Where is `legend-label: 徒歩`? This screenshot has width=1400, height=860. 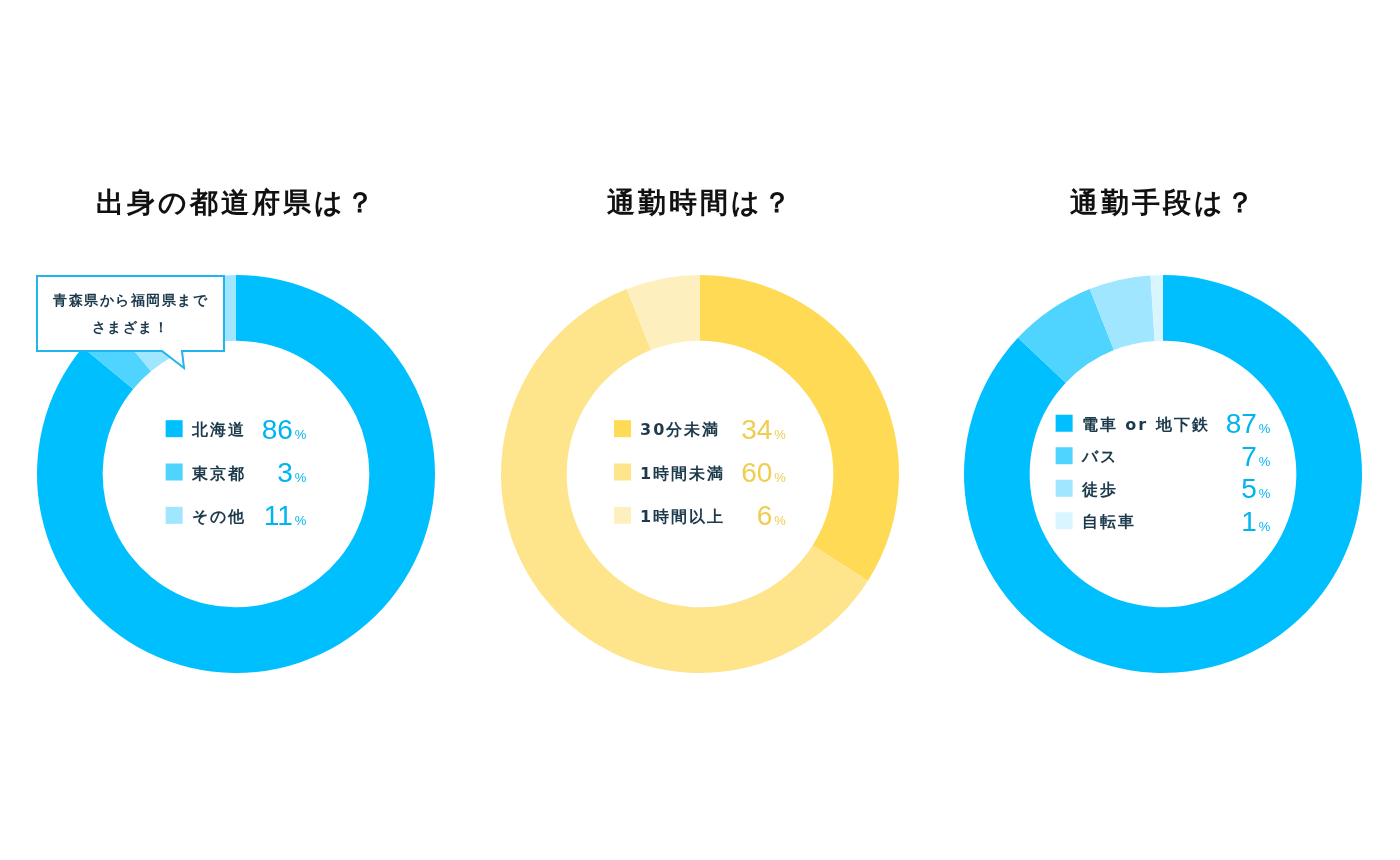 legend-label: 徒歩 is located at coordinates (1099, 489).